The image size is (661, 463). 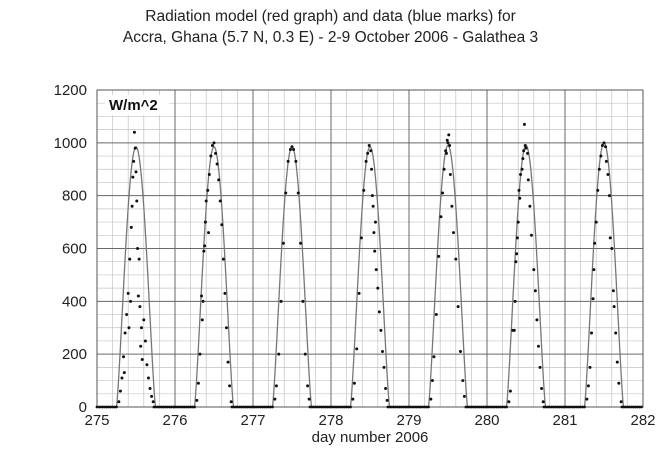 I want to click on x-axis-label: day number 2006, so click(x=370, y=437).